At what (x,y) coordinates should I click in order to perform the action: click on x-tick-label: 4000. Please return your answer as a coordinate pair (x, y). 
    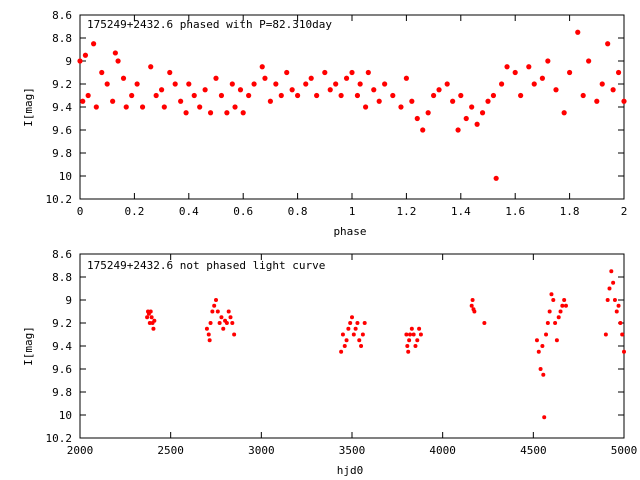
    Looking at the image, I should click on (442, 450).